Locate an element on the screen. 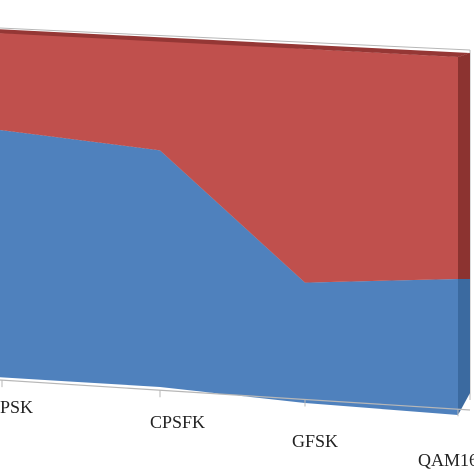  area-series-2-side is located at coordinates (464, 166).